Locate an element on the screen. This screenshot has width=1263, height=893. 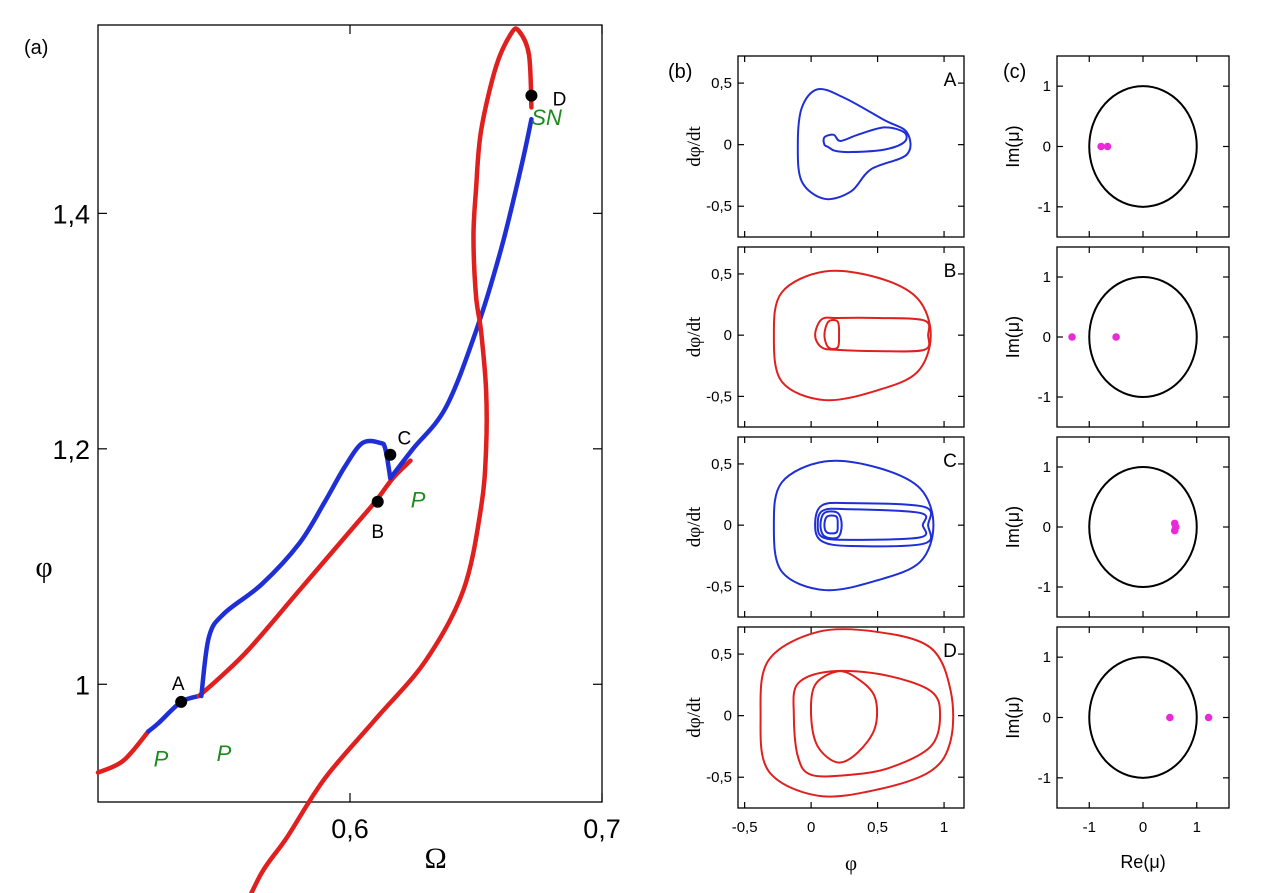
annotation-P-0: P is located at coordinates (161, 759).